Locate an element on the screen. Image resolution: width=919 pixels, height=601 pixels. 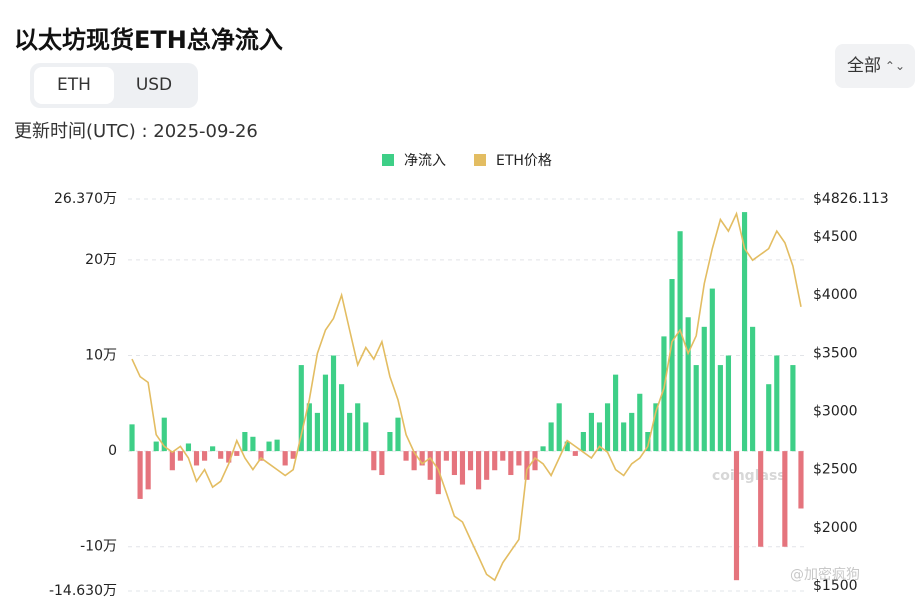
update-time: 更新时间(UTC) : 2025-09-26 is located at coordinates (136, 131).